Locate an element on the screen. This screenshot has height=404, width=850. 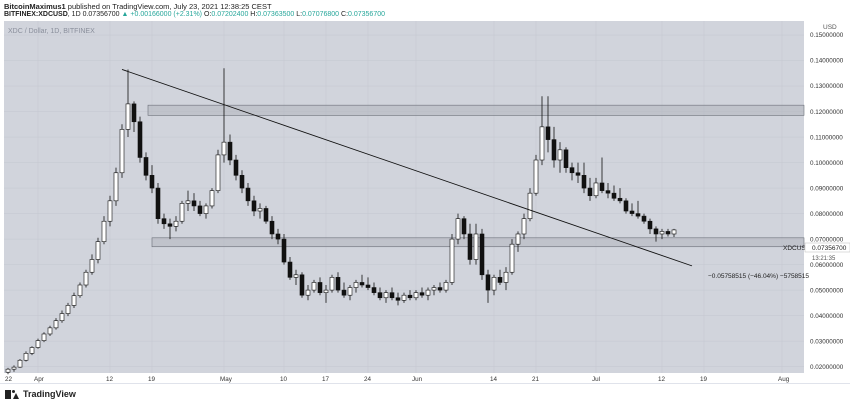
resistance-zone is located at coordinates (476, 110).